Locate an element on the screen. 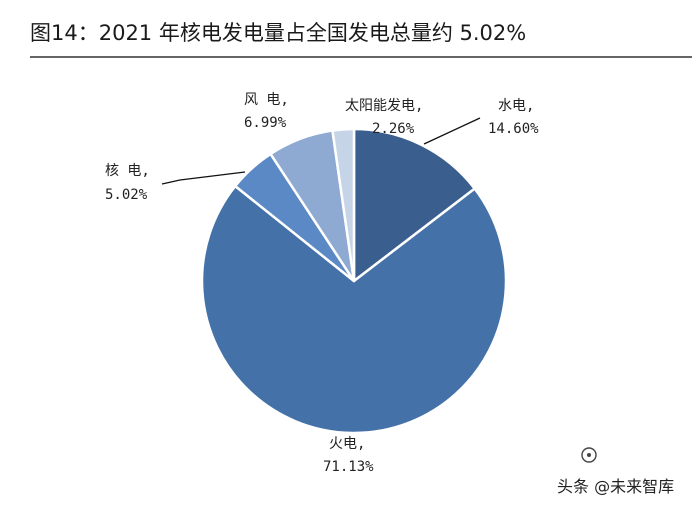 This screenshot has height=507, width=700. slice-label-name: 火电, is located at coordinates (347, 444).